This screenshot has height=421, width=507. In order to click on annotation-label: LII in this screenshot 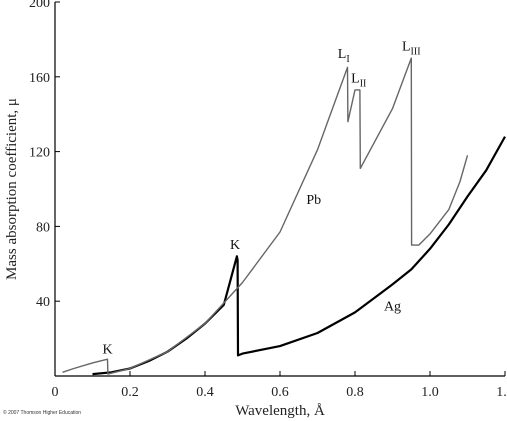, I will do `click(358, 80)`.